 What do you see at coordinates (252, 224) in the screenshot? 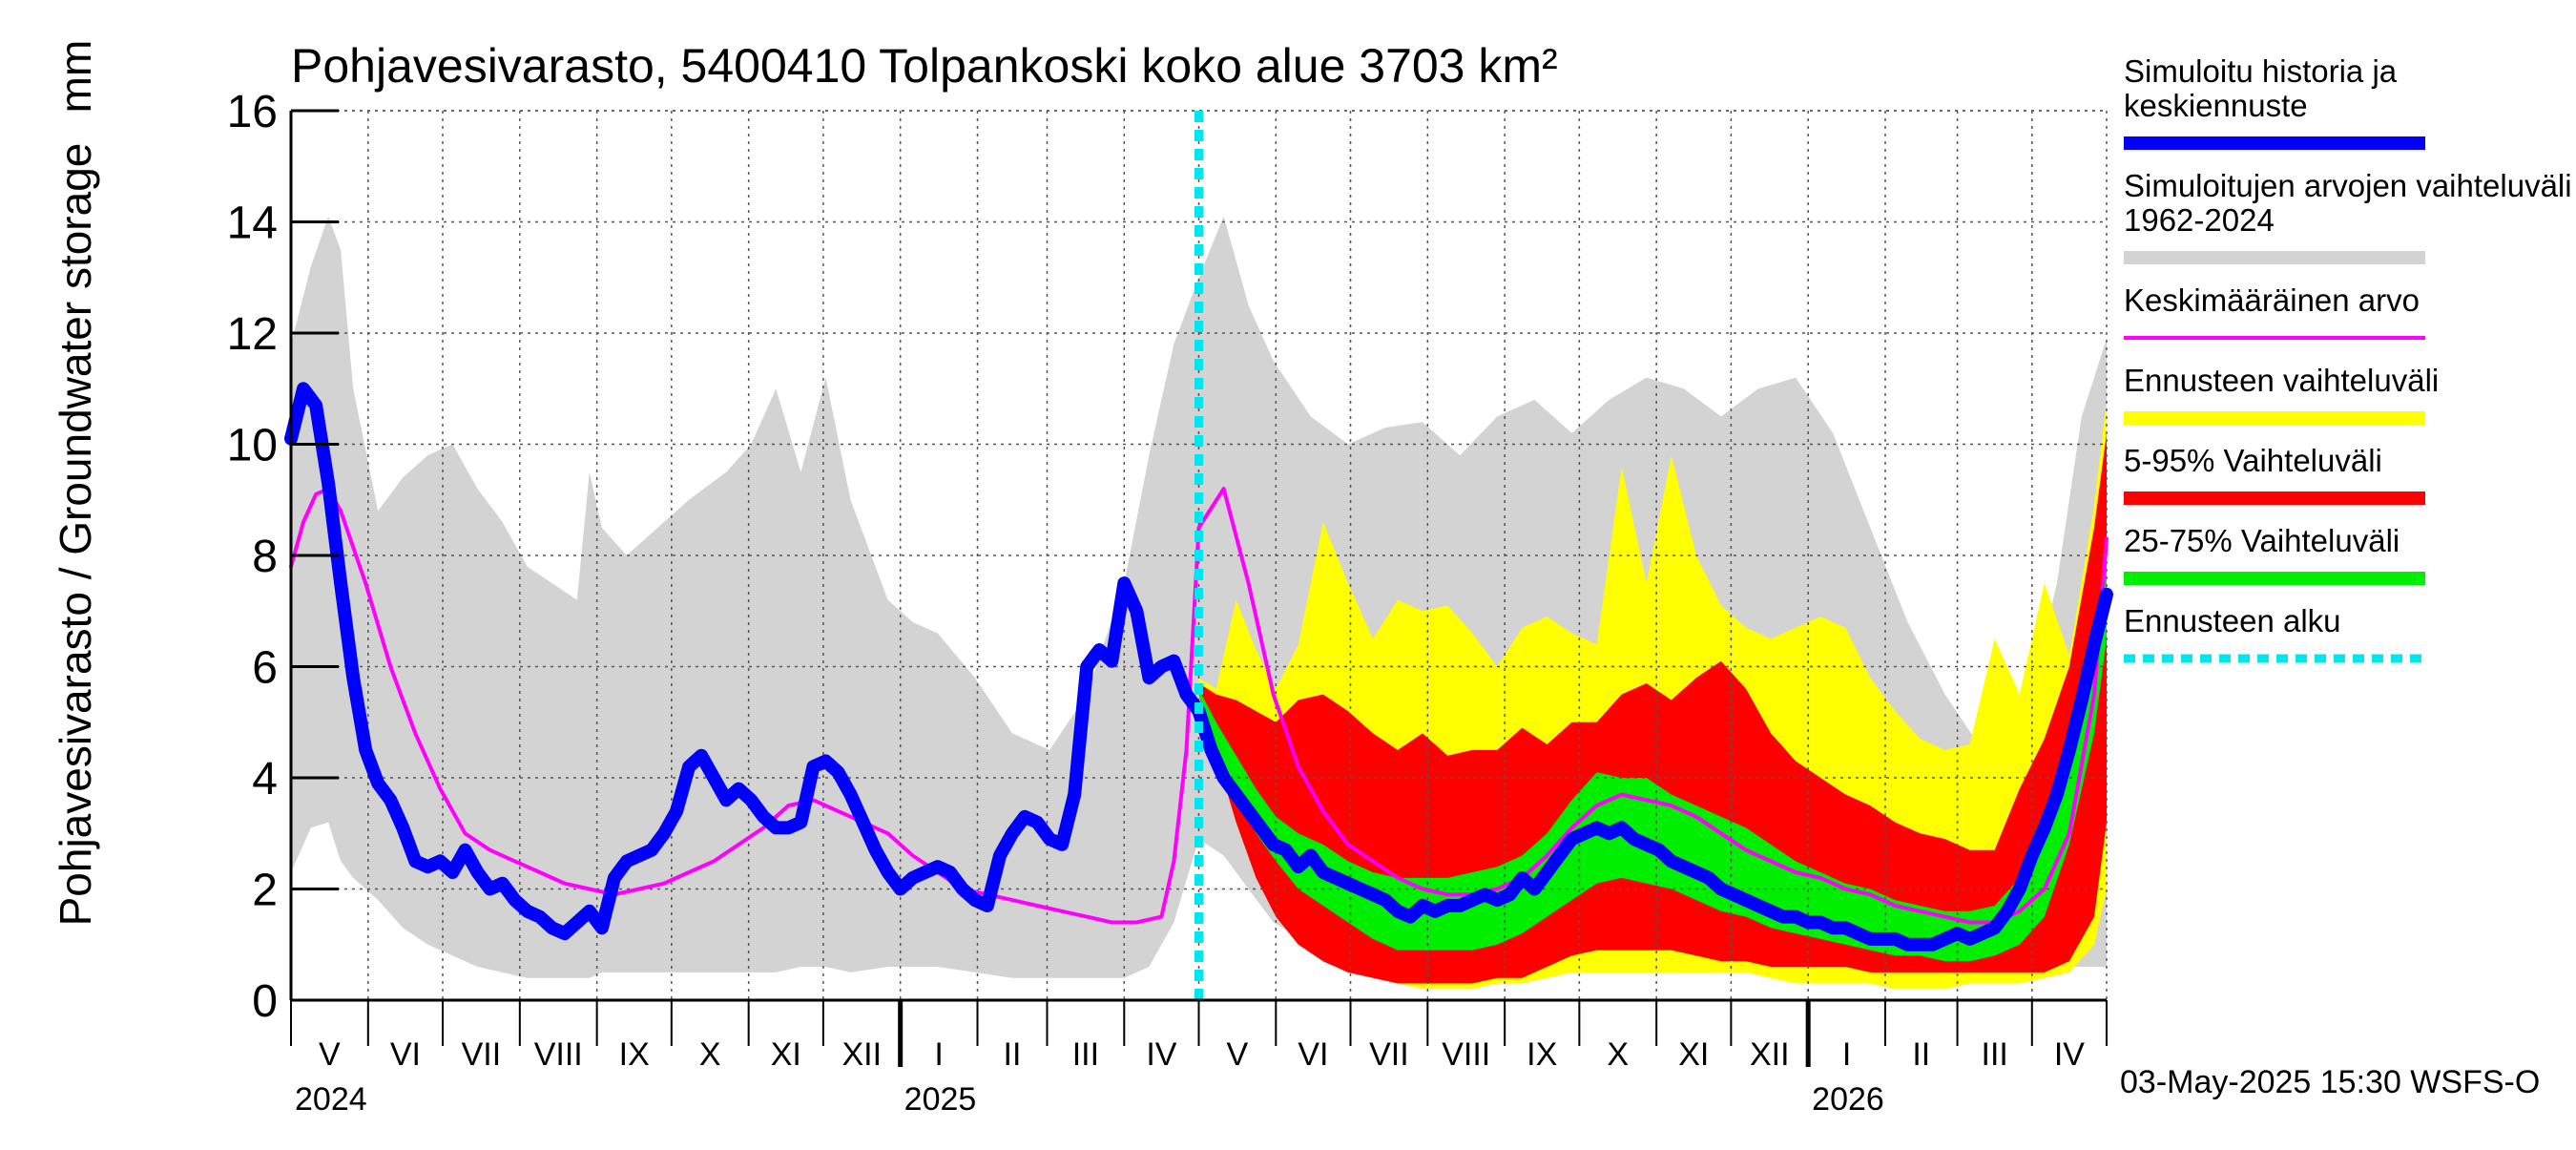
I see `y-tick-label: 14` at bounding box center [252, 224].